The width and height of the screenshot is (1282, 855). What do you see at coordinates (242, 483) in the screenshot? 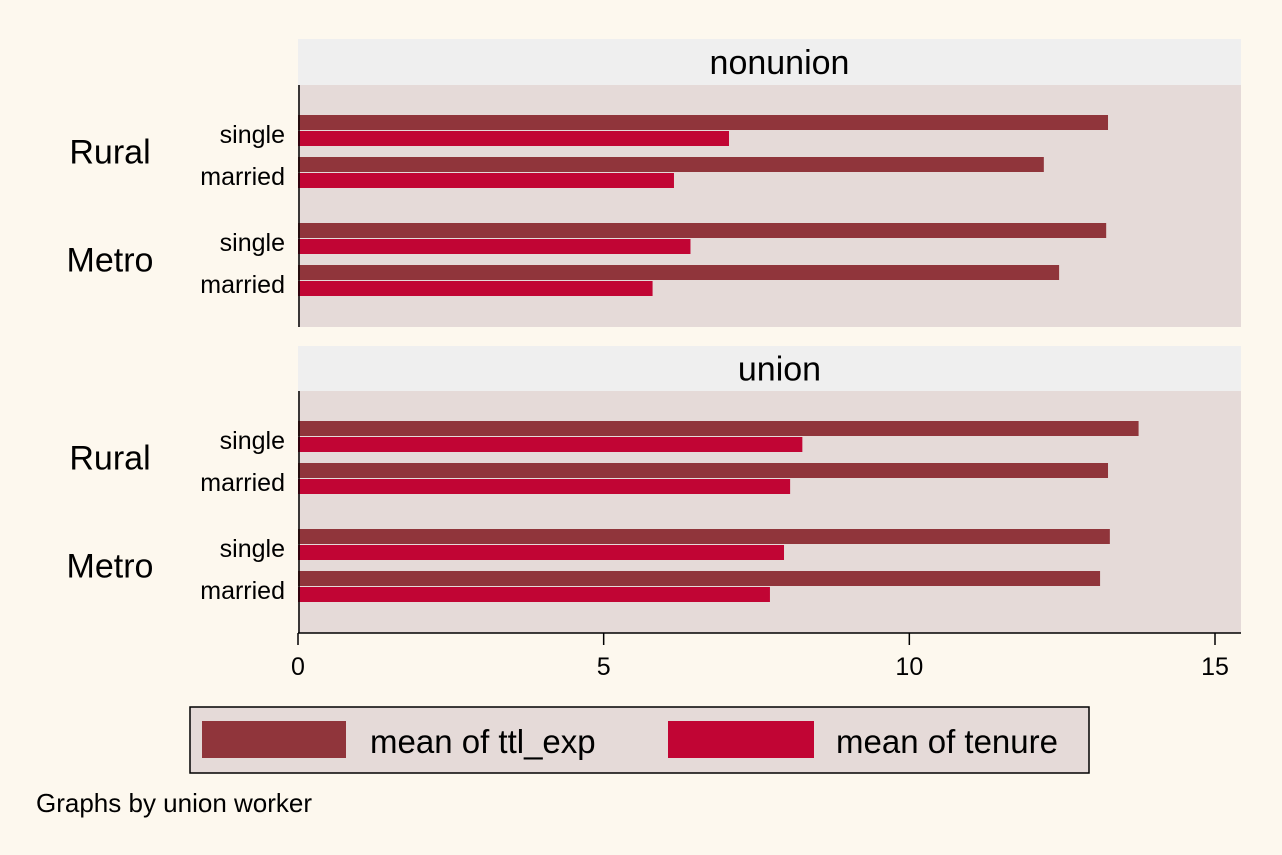
I see `panel-union-rural-married-label: married` at bounding box center [242, 483].